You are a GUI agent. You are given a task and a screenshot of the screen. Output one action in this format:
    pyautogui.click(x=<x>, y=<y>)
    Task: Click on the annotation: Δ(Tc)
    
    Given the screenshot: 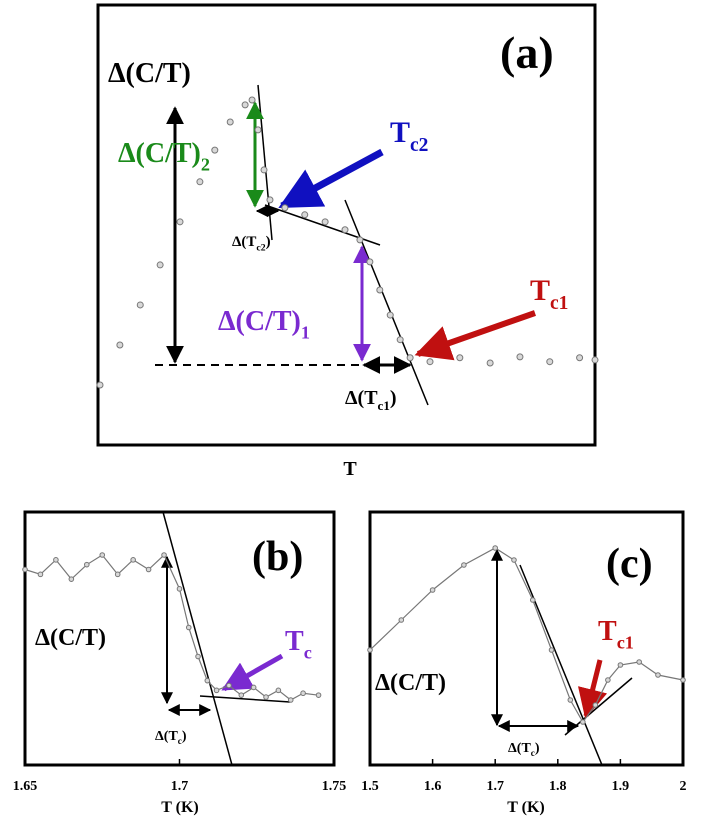 What is the action you would take?
    pyautogui.click(x=524, y=749)
    